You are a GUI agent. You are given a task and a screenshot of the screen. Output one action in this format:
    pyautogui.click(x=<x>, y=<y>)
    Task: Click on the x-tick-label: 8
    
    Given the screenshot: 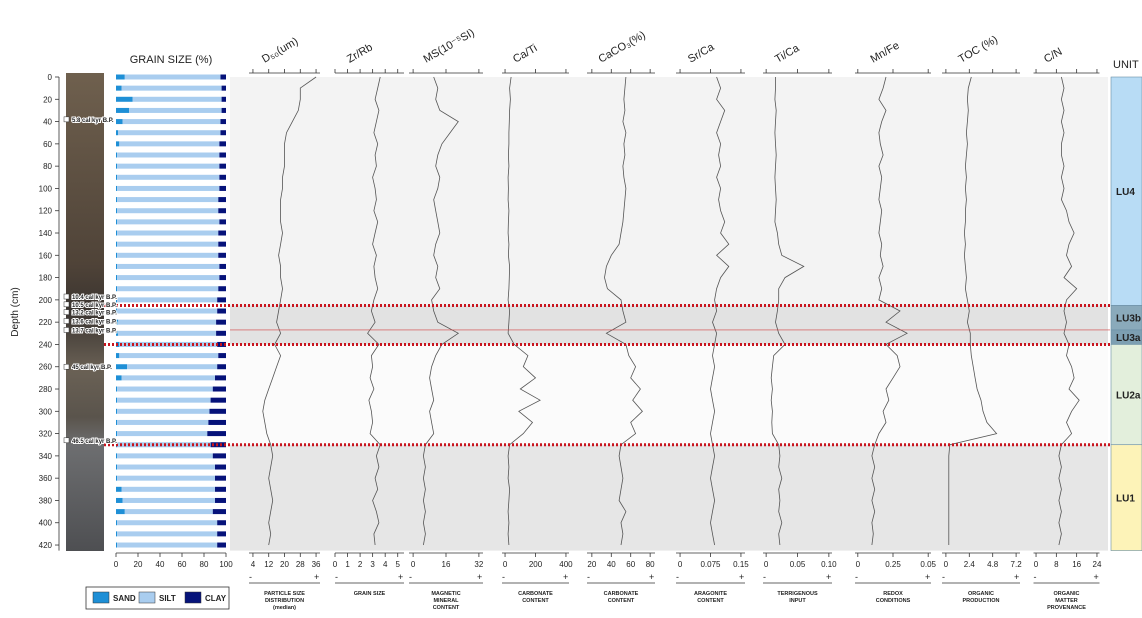 What is the action you would take?
    pyautogui.click(x=1056, y=564)
    